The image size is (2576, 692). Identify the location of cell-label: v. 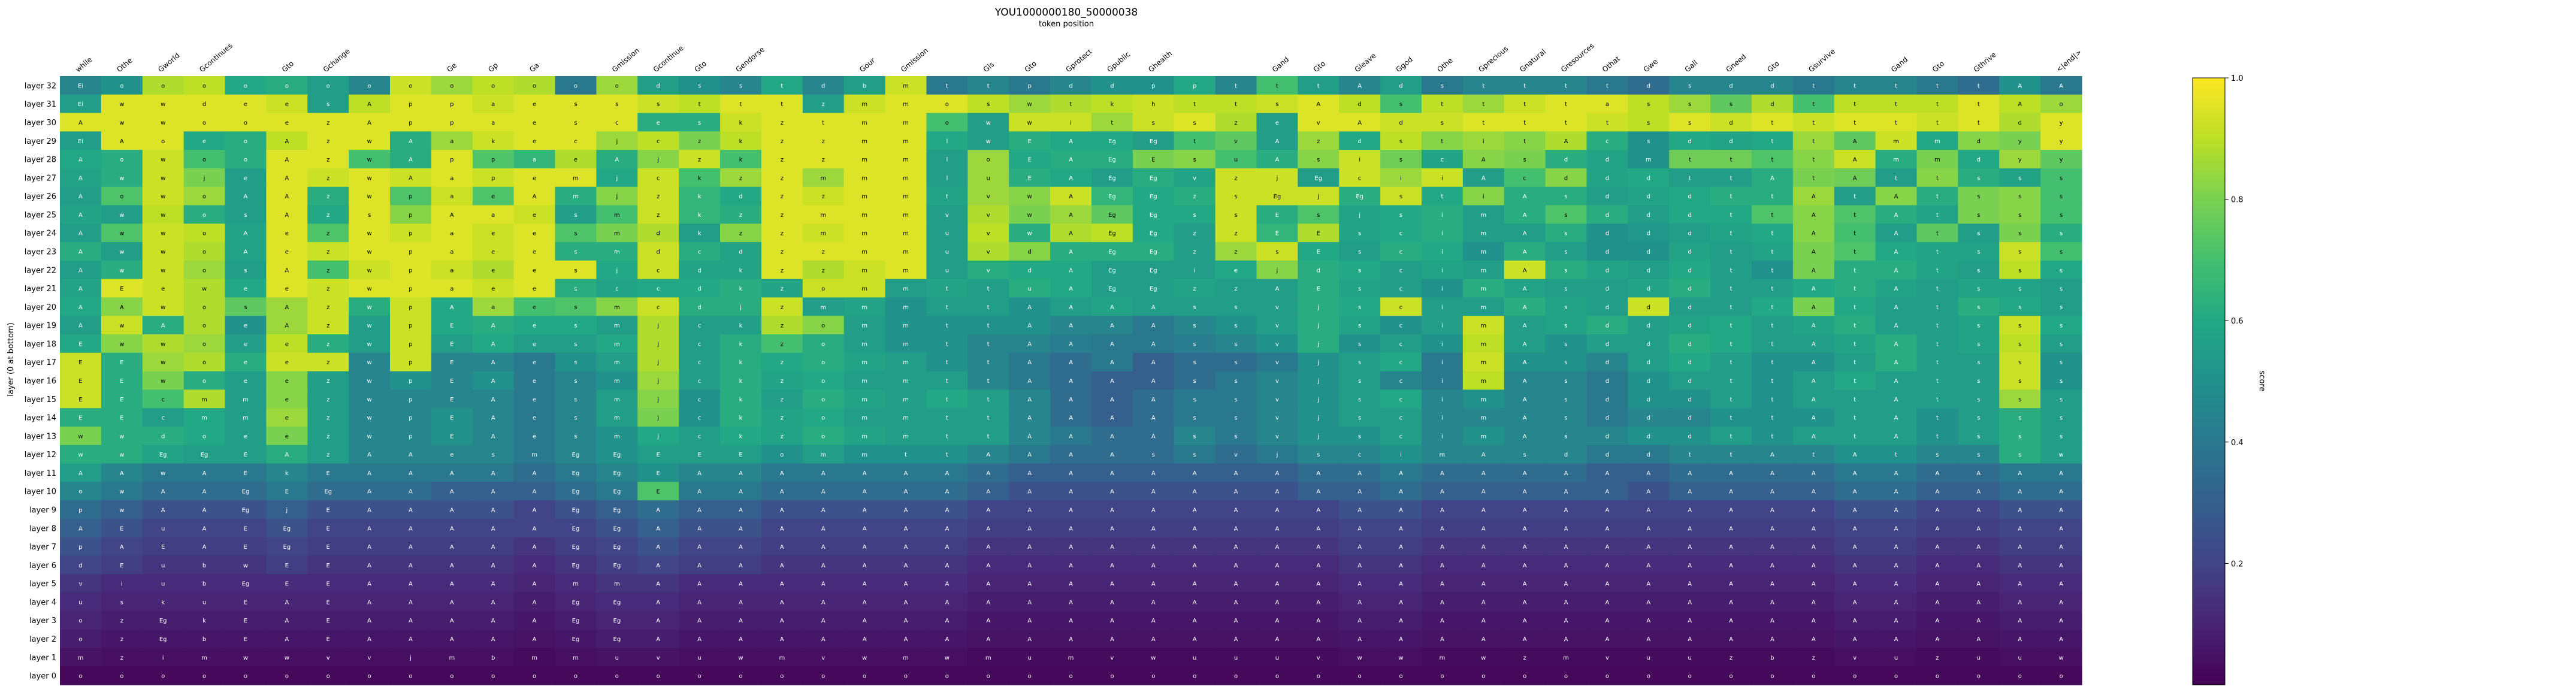
(1277, 326).